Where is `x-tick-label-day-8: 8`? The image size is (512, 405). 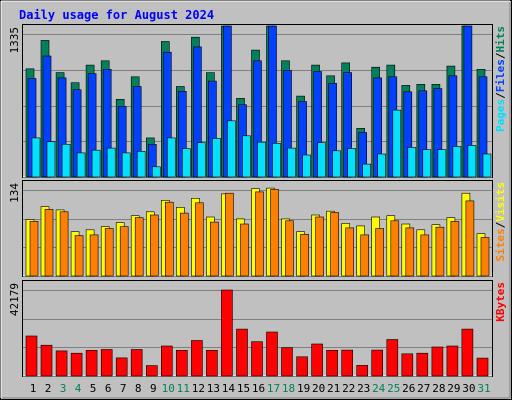
x-tick-label-day-8: 8 is located at coordinates (138, 388).